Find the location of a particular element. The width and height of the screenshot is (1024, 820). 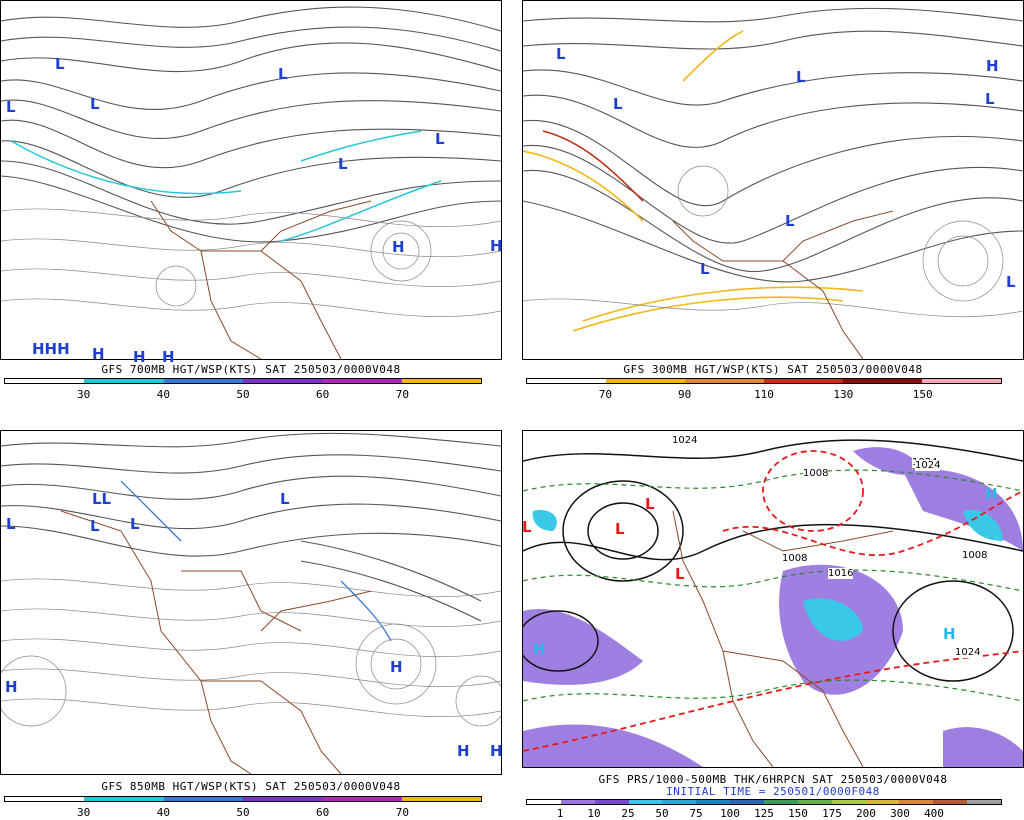

colorbar-tick-label: 125 is located at coordinates (764, 813).